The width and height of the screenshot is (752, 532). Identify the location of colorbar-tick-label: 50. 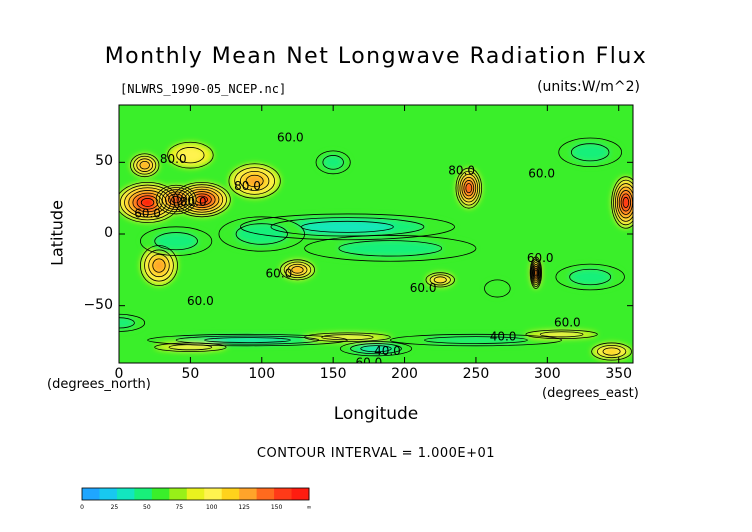
(147, 507).